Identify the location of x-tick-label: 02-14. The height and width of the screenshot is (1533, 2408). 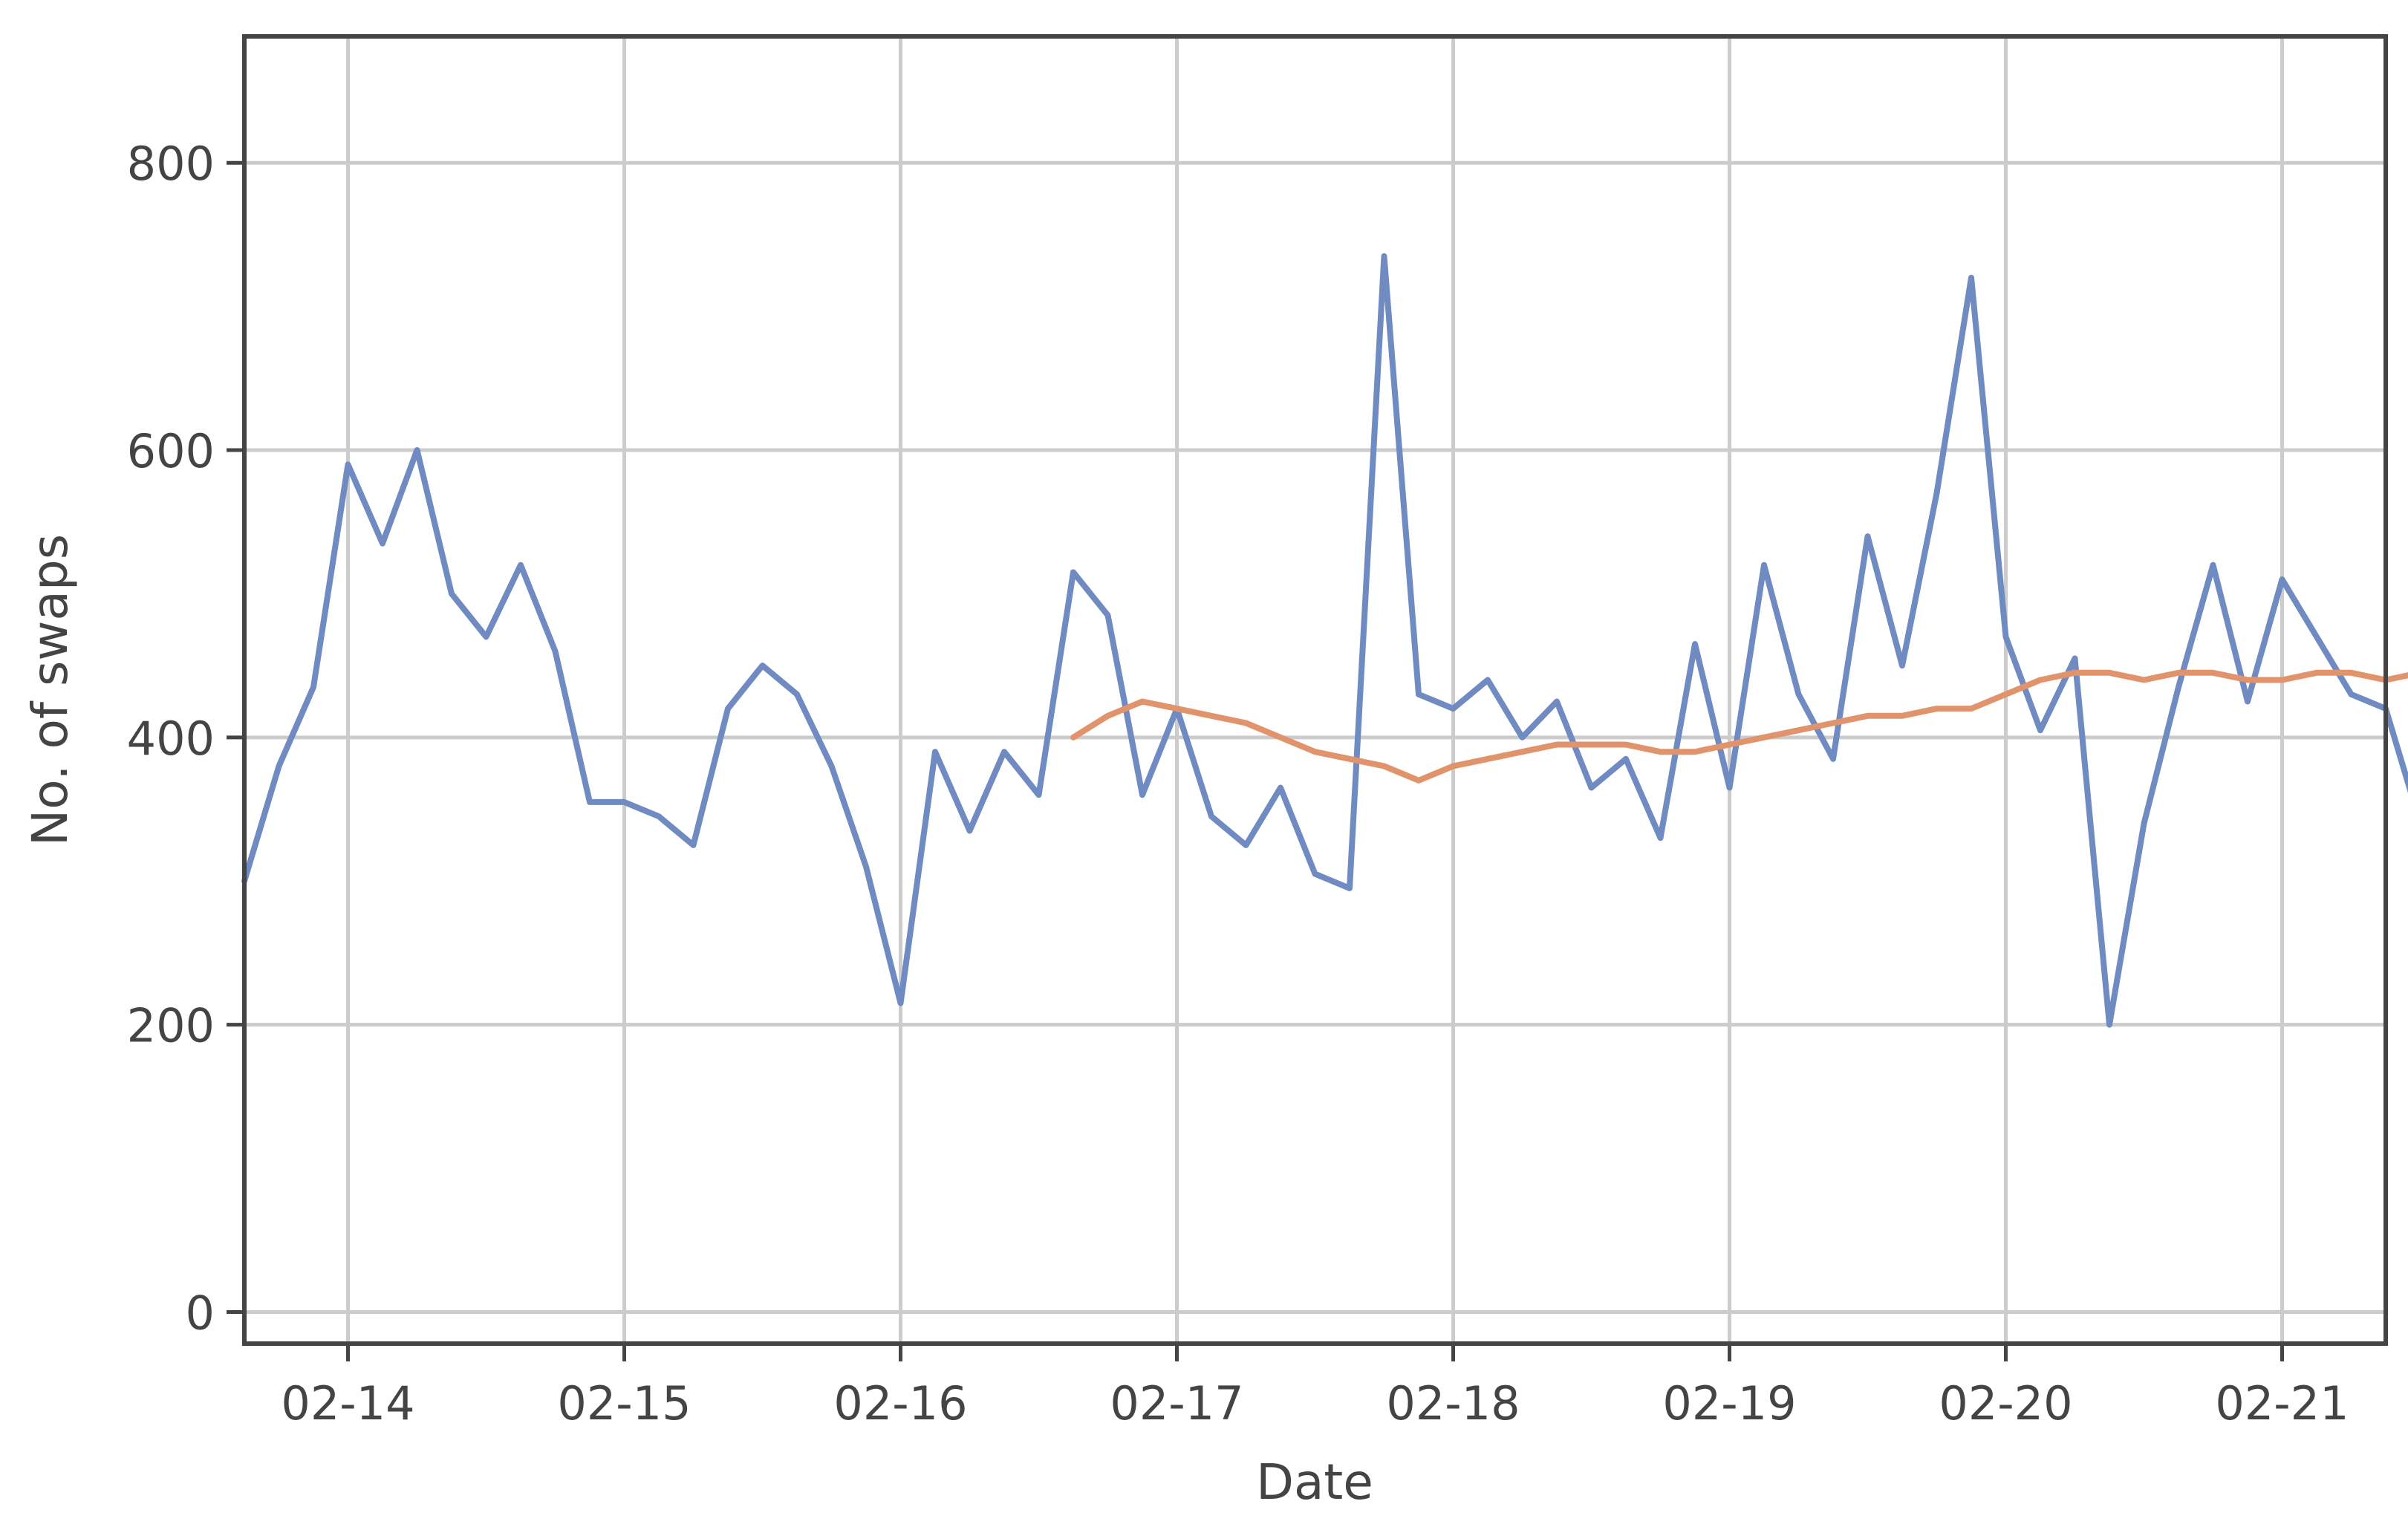
(347, 1403).